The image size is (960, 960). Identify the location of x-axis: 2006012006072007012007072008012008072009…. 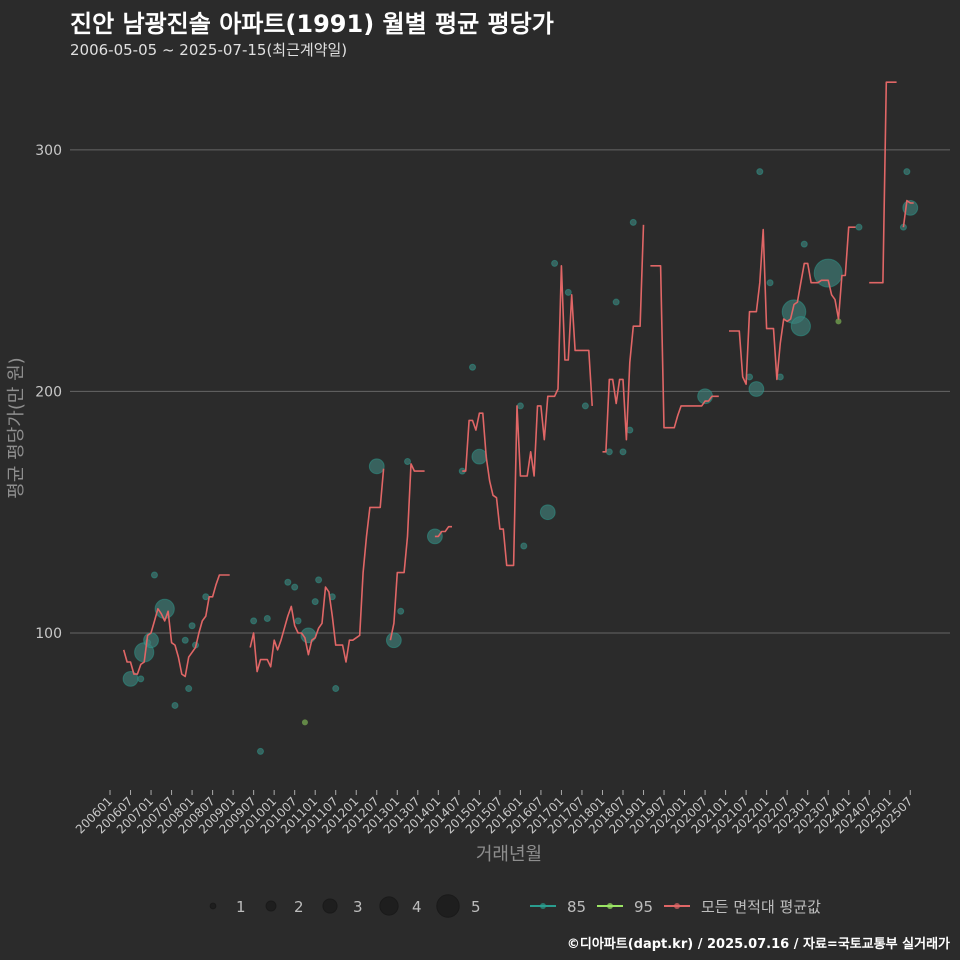
(494, 813).